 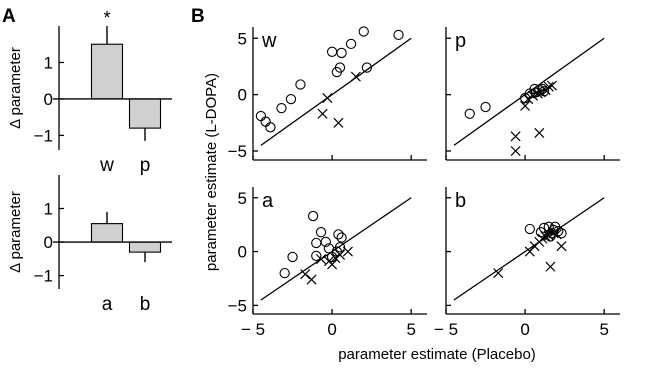 I want to click on bar-chart-bottom: −1 0 1 a b Δ parameter, so click(x=89, y=245).